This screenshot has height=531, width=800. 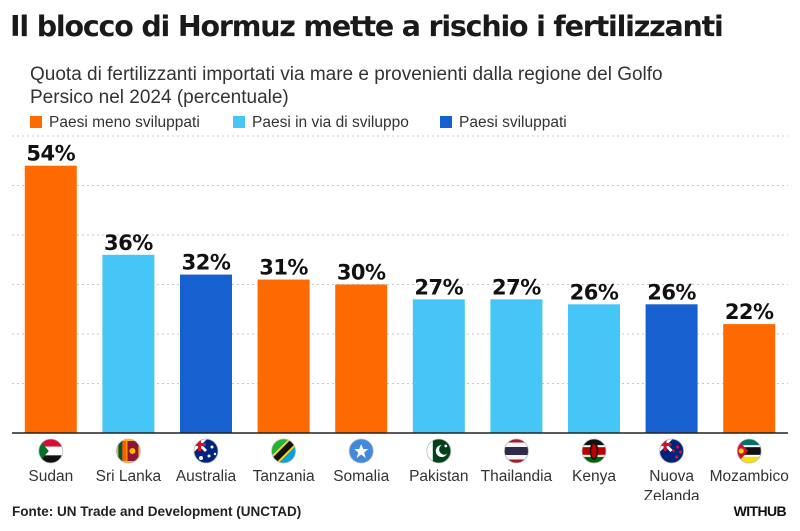 I want to click on thailand-flag-icon, so click(x=516, y=451).